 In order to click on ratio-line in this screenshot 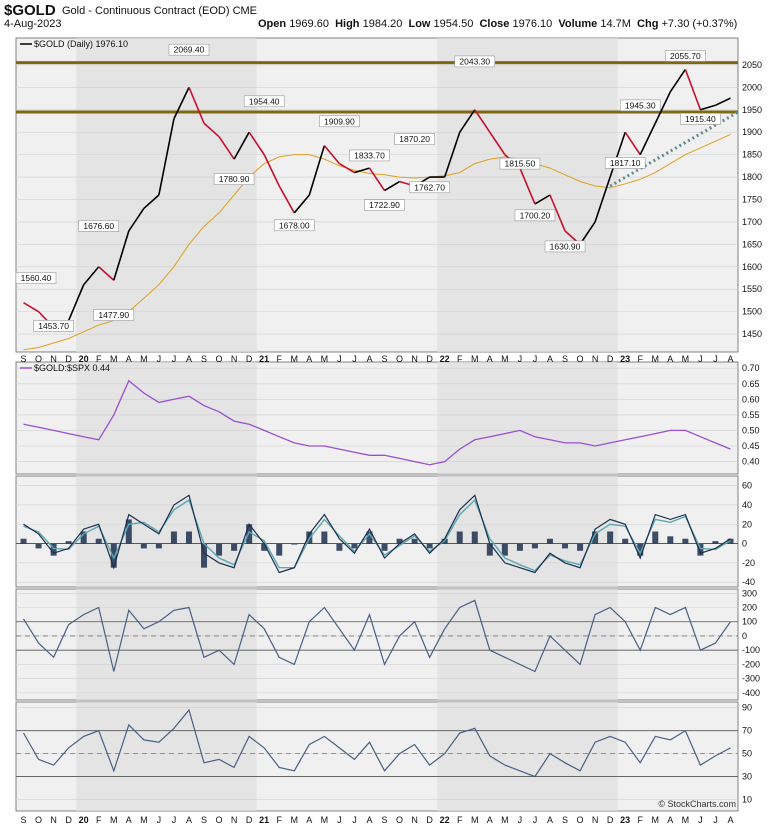, I will do `click(377, 422)`.